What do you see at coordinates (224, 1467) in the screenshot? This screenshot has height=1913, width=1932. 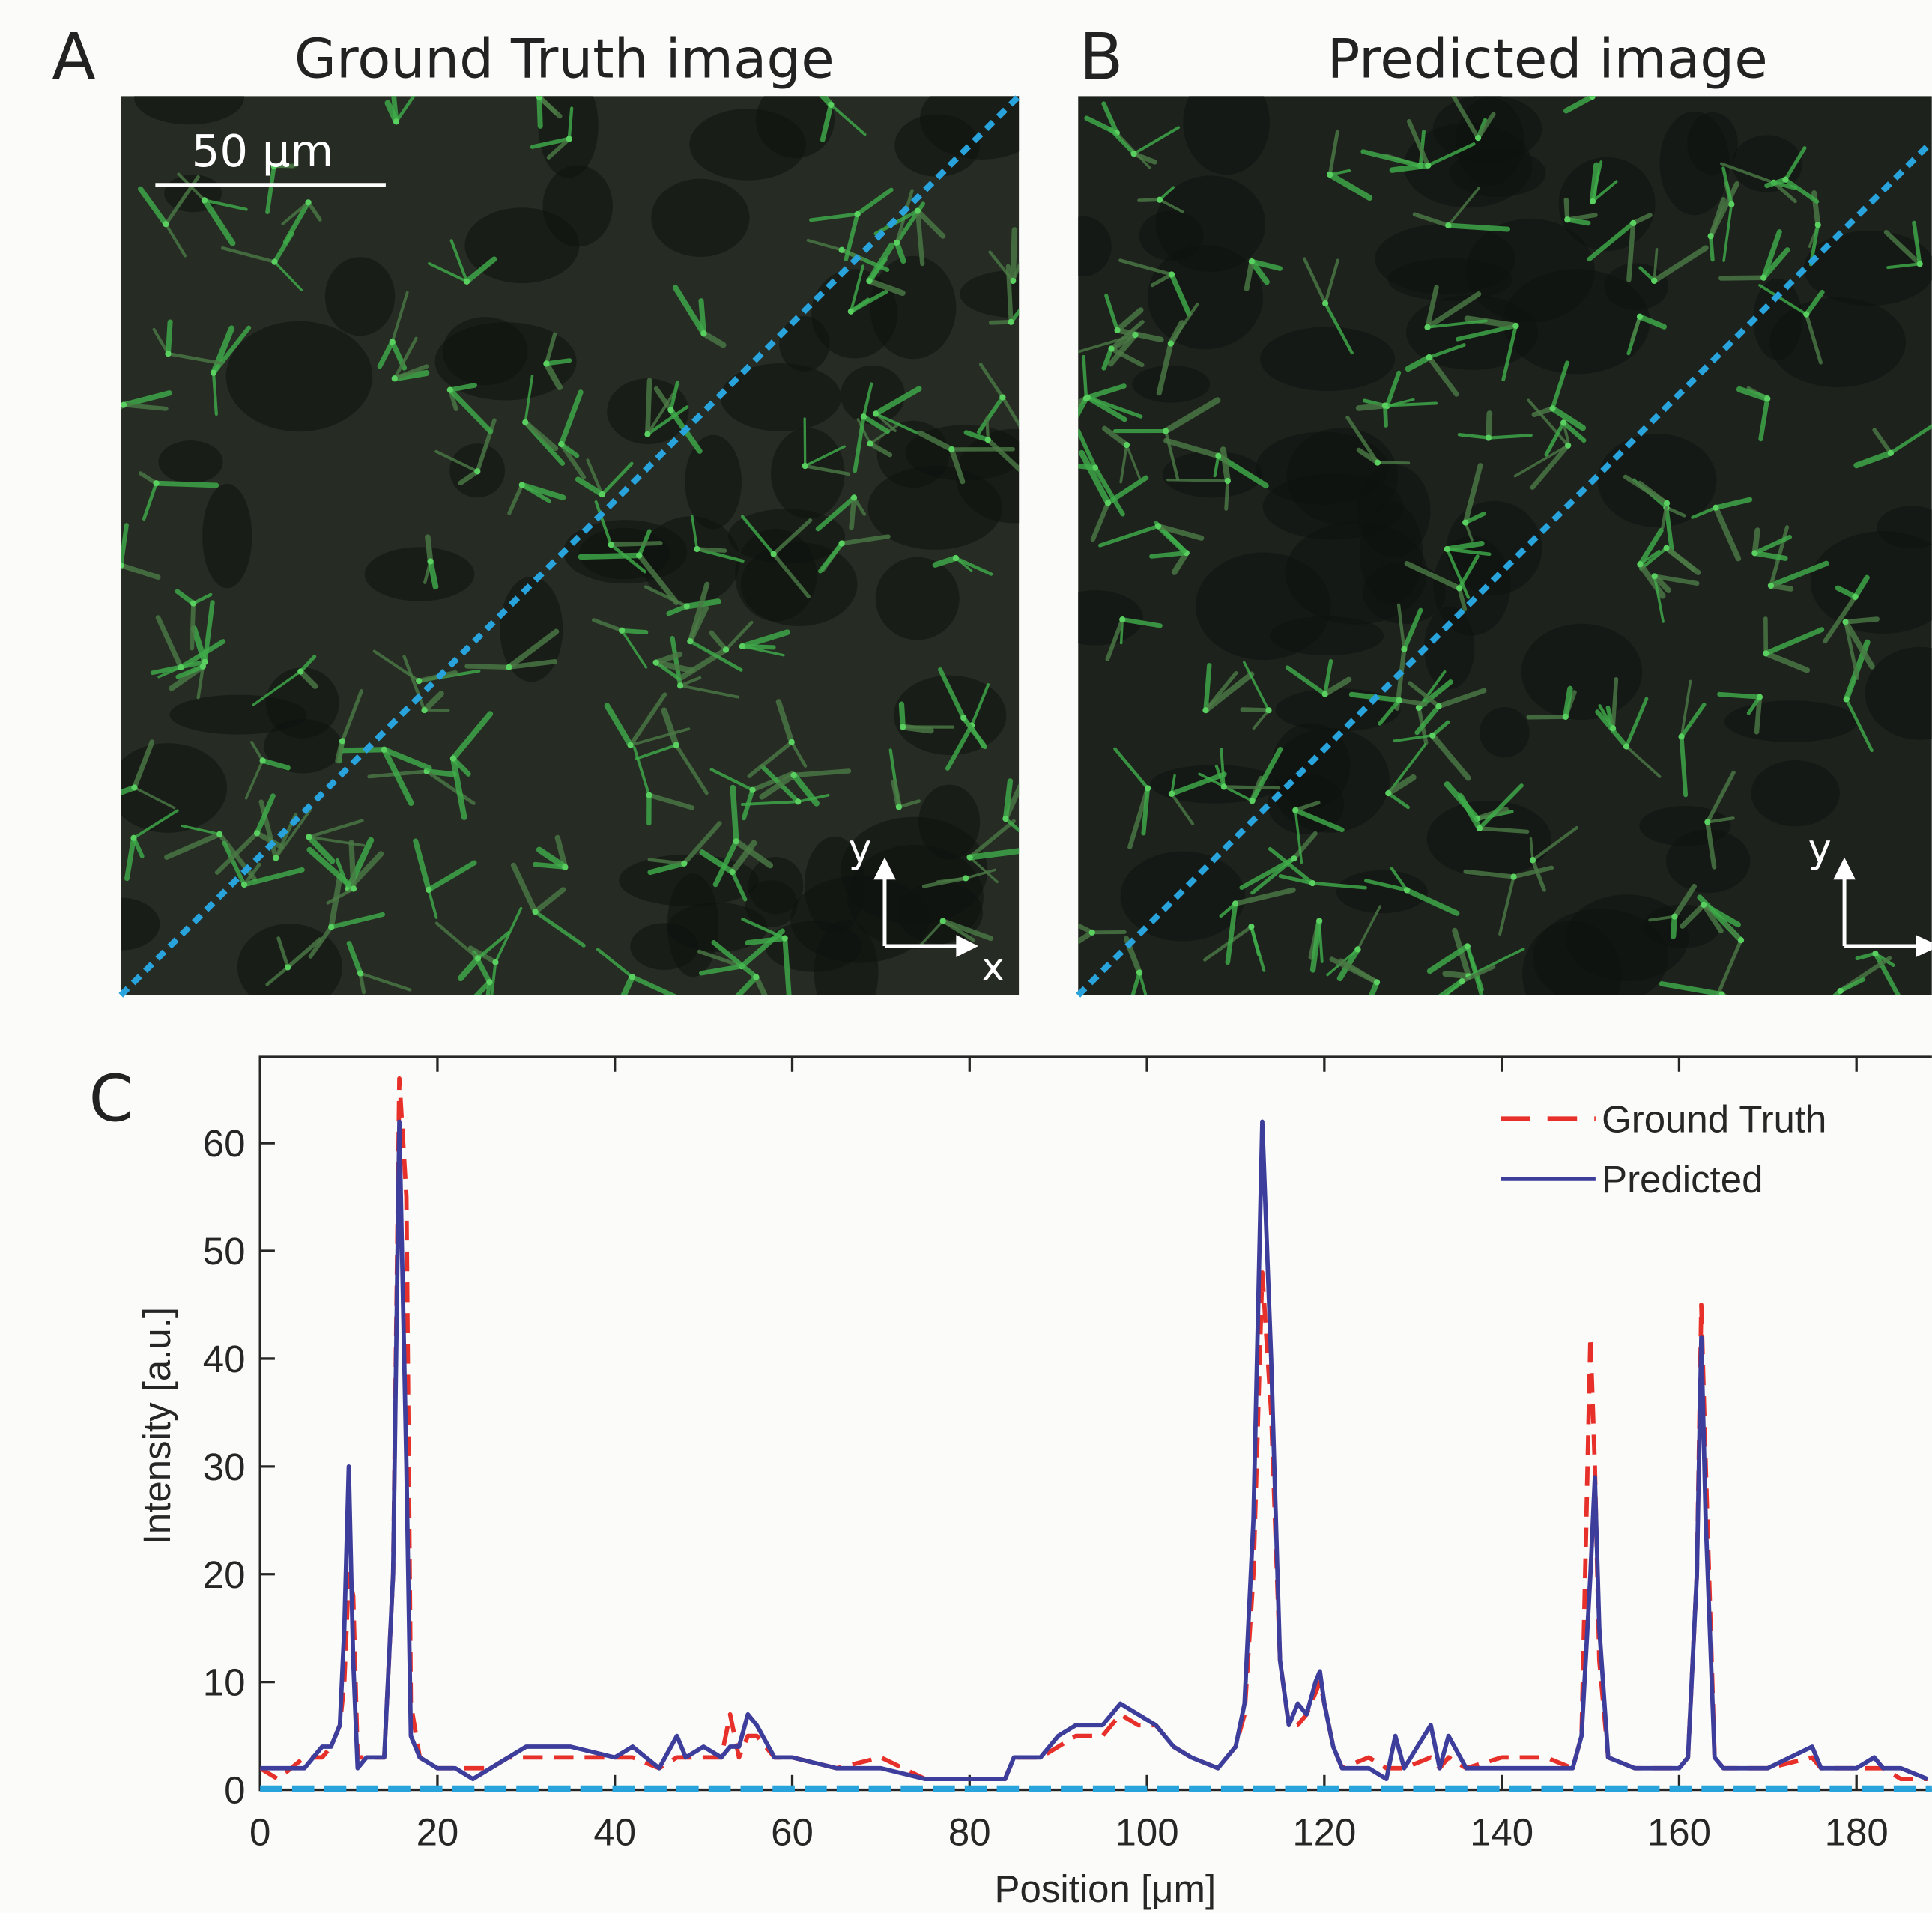 I see `y-tick-label: 30` at bounding box center [224, 1467].